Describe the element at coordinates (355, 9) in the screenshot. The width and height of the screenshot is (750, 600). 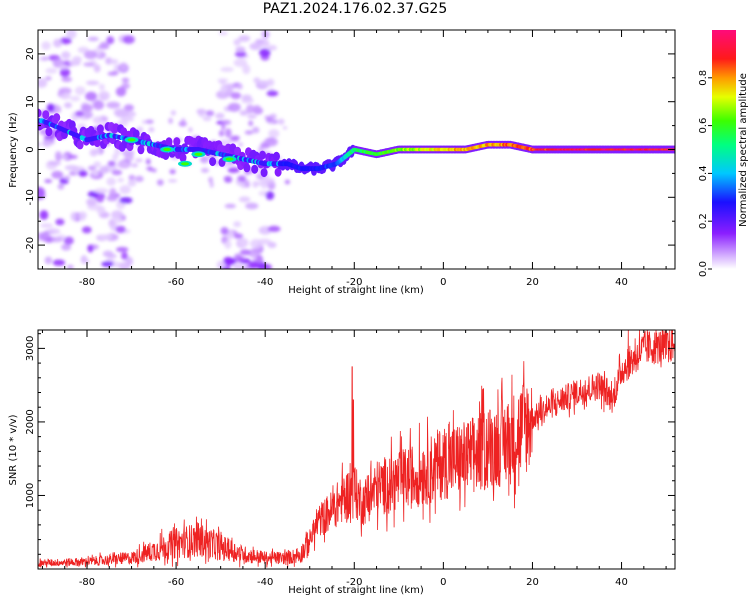
I see `figure-title: PAZ1.2024.176.02.37.G25` at that location.